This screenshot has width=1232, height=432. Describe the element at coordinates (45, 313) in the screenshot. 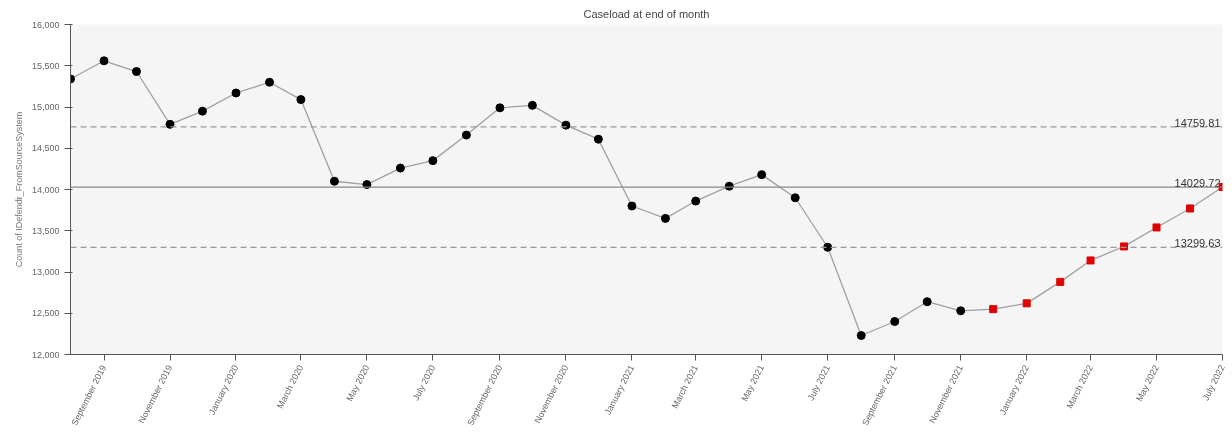

I see `y-tick-label: 12,500` at that location.